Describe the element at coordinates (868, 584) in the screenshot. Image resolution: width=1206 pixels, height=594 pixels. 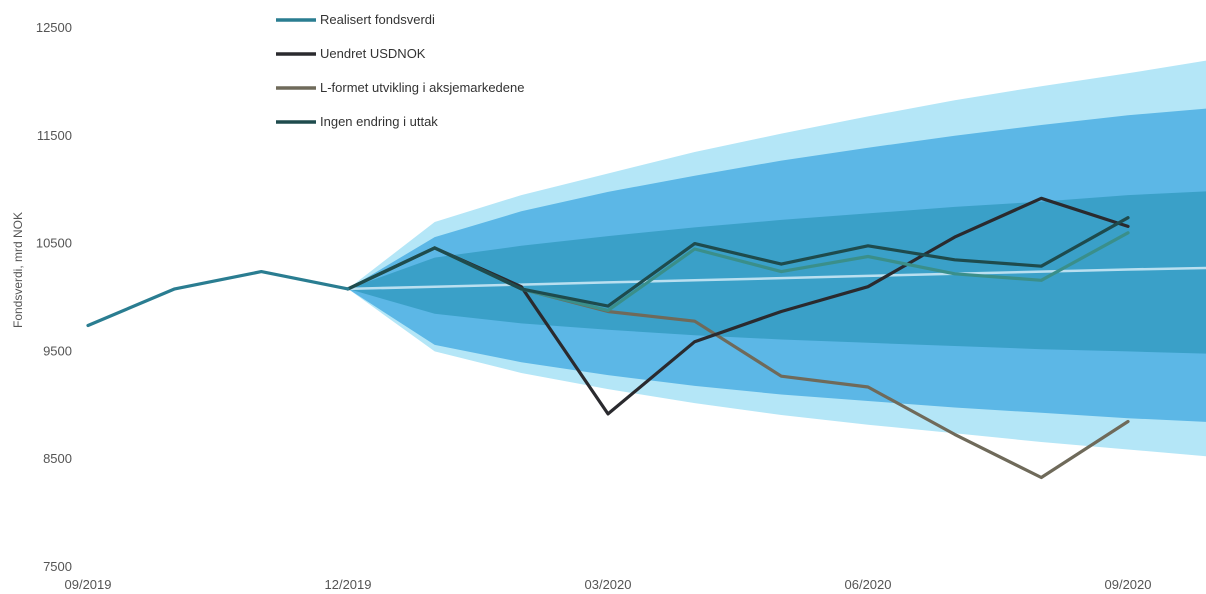
I see `x-tick-label: 06/2020` at that location.